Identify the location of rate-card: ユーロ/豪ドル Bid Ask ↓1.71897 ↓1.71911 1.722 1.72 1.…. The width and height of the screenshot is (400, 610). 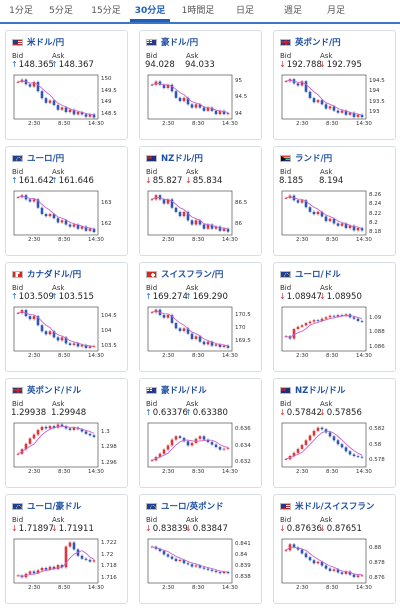
(66, 549).